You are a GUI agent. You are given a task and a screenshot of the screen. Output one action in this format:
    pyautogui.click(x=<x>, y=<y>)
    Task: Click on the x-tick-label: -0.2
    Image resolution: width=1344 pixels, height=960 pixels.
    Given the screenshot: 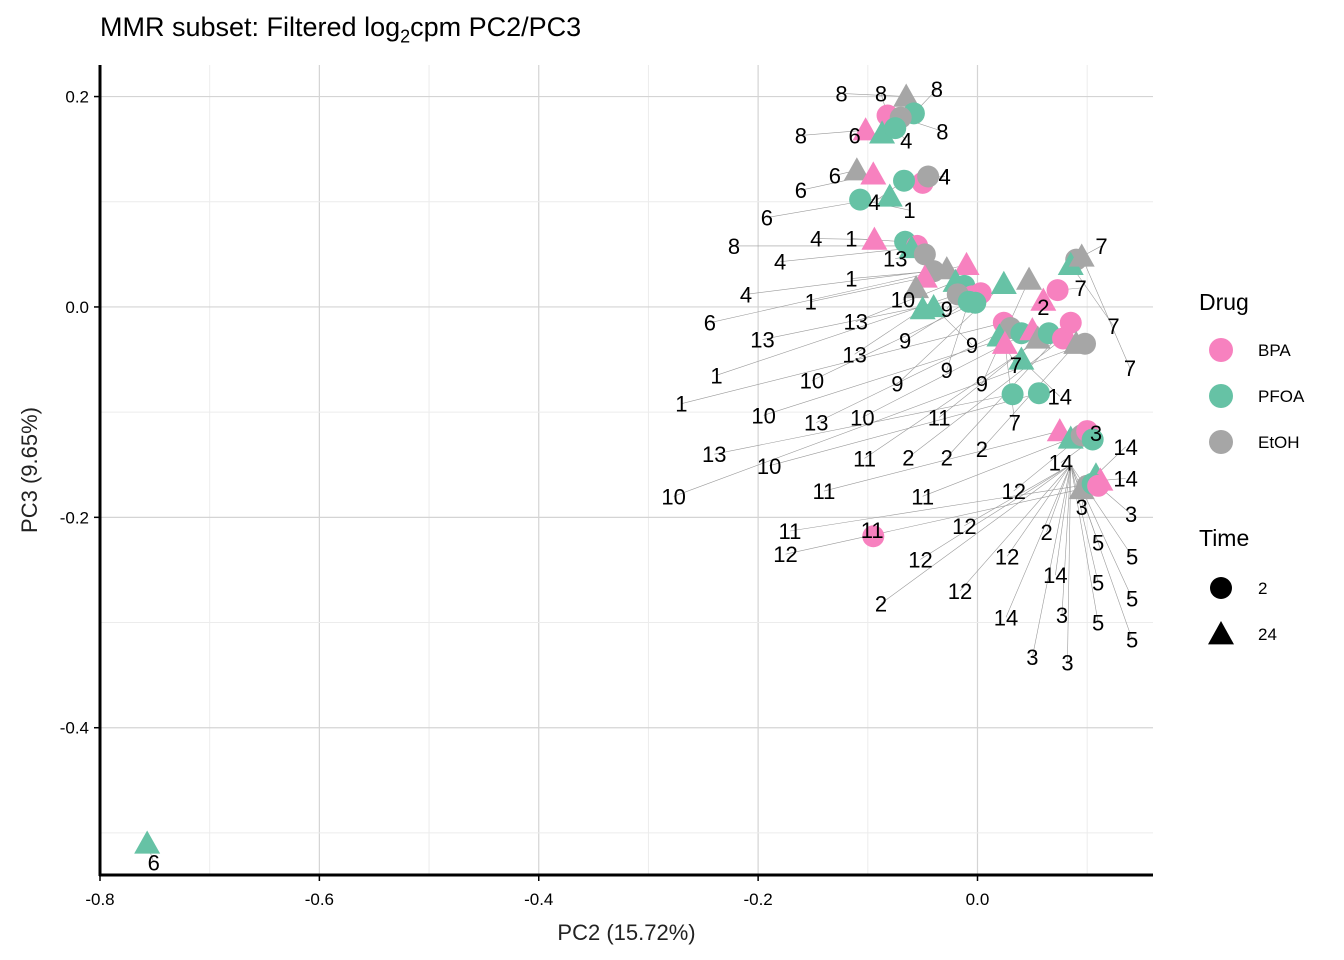 What is the action you would take?
    pyautogui.click(x=757, y=899)
    